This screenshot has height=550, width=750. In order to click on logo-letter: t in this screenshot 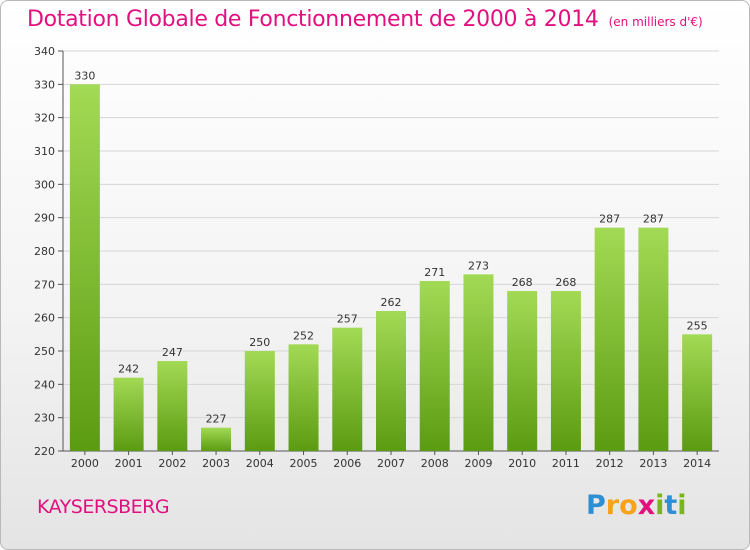, I will do `click(671, 505)`.